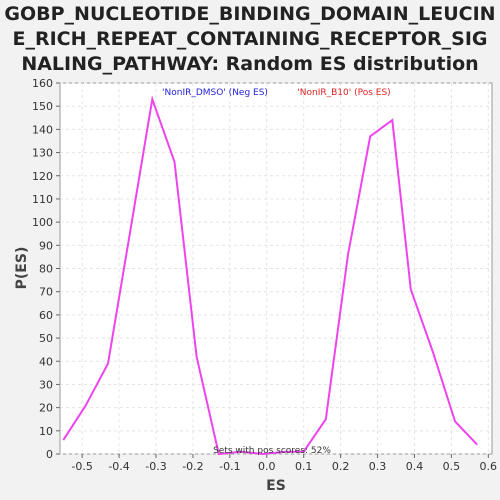 The image size is (500, 500). What do you see at coordinates (489, 466) in the screenshot?
I see `x-tick-label: 0.6` at bounding box center [489, 466].